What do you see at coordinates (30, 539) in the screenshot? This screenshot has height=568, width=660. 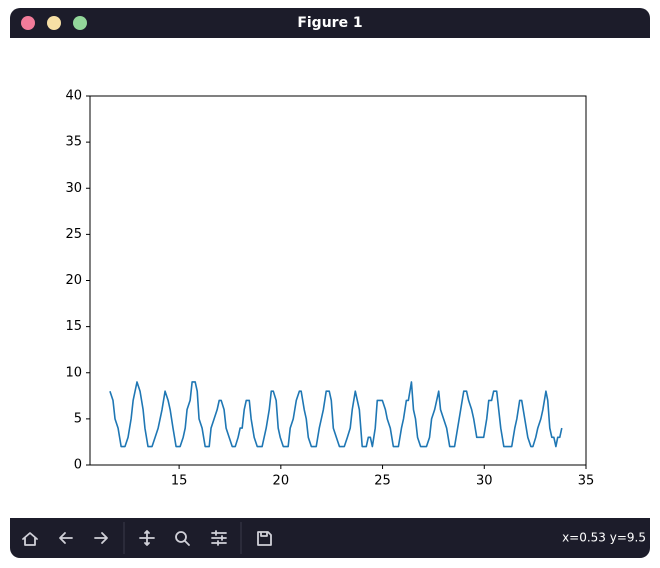 I see `home-button` at bounding box center [30, 539].